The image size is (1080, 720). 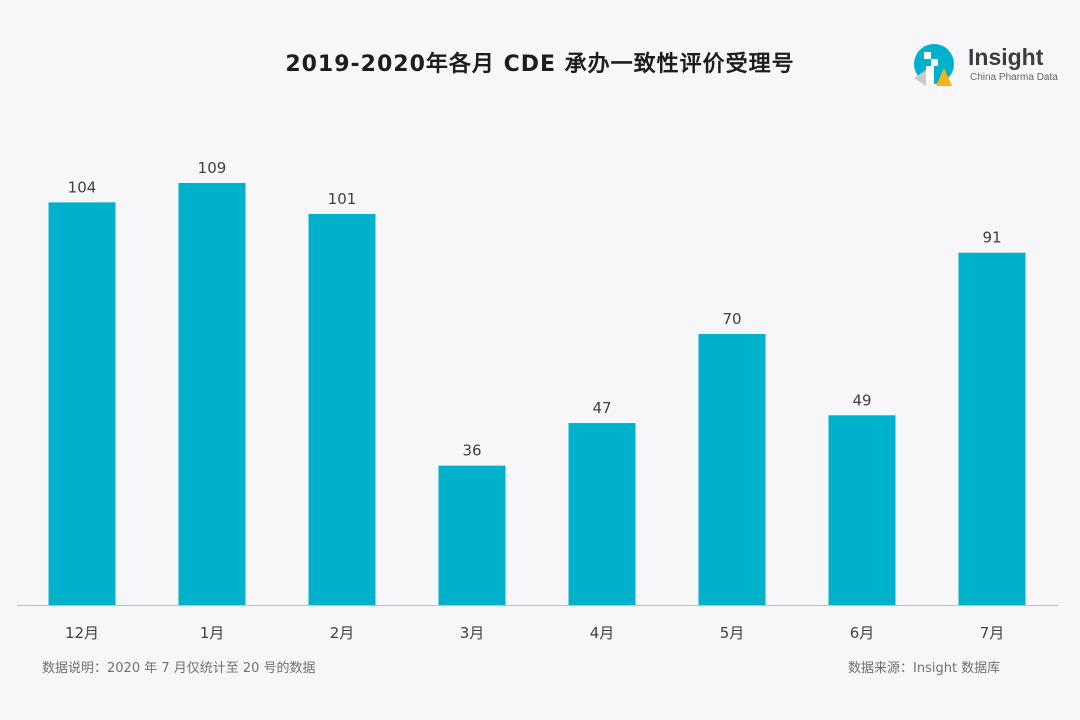 What do you see at coordinates (601, 408) in the screenshot?
I see `data-label: 47` at bounding box center [601, 408].